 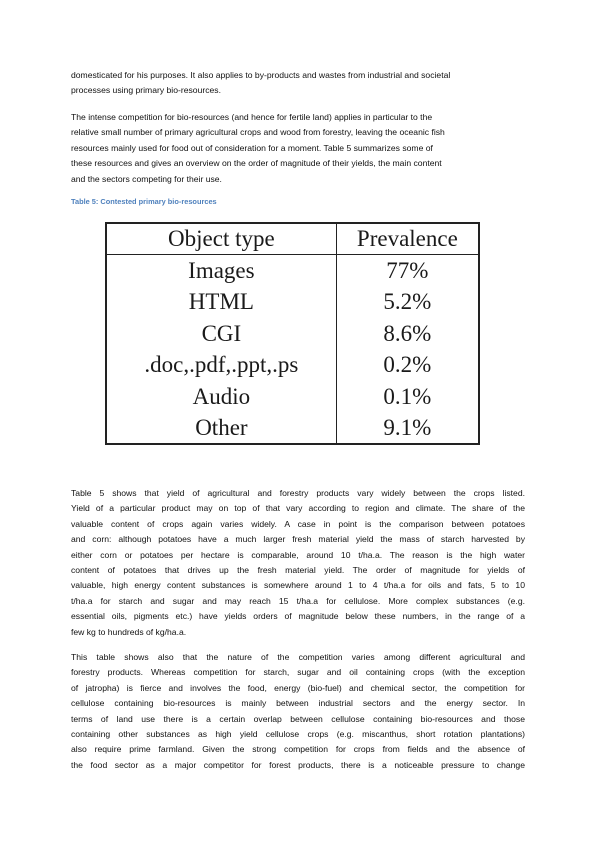 What do you see at coordinates (407, 365) in the screenshot?
I see `table-cell: 0.2%` at bounding box center [407, 365].